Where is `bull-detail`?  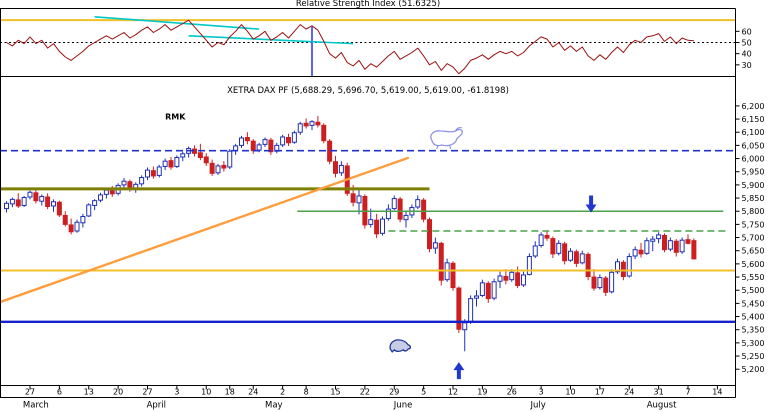
bull-detail is located at coordinates (449, 138).